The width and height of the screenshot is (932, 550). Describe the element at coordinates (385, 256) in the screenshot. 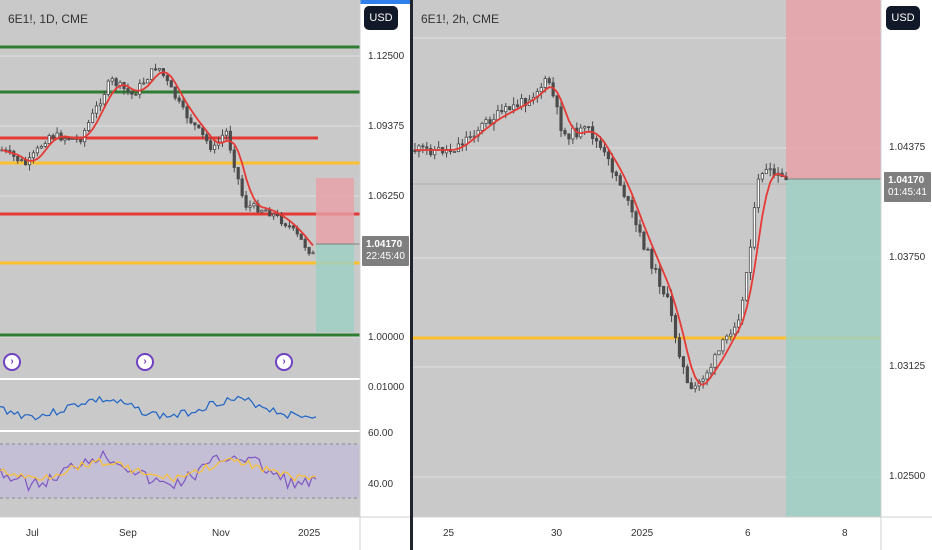

I see `left-countdown: 22:45:40` at that location.